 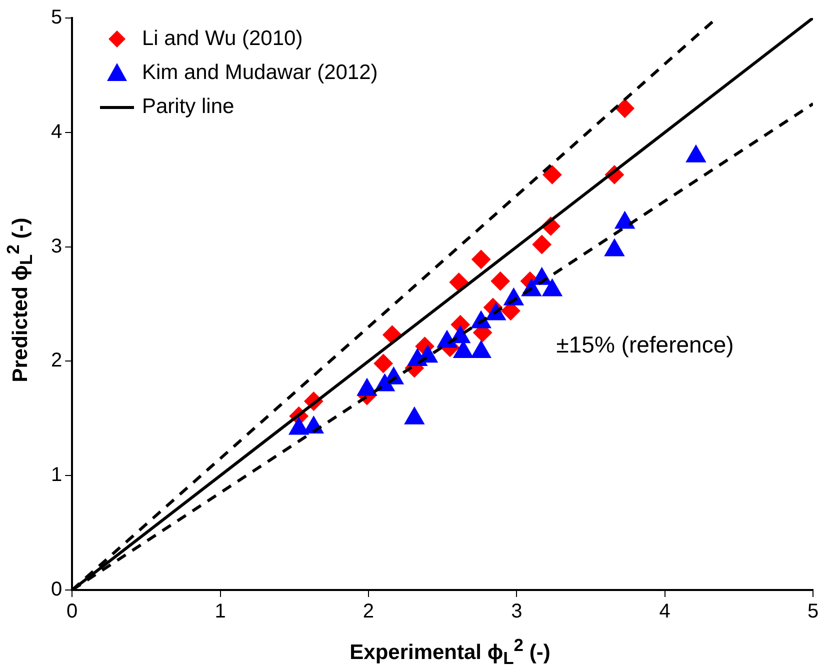 I want to click on x-tick-label: 5, so click(x=813, y=611).